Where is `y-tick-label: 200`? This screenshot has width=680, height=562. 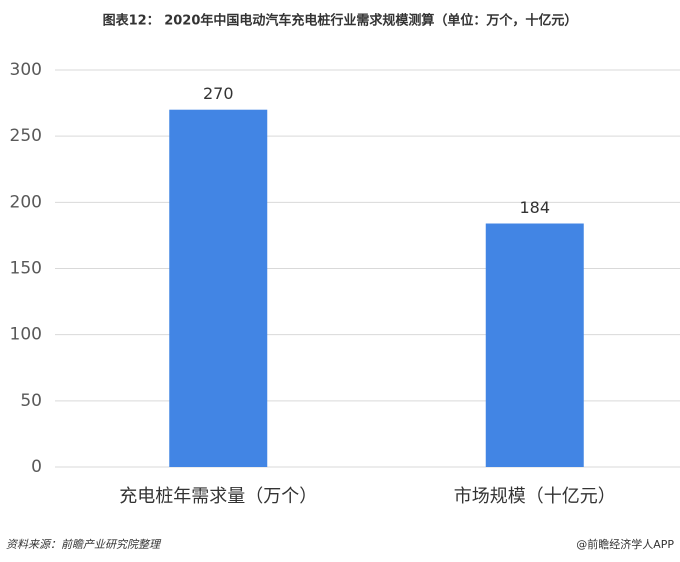 y-tick-label: 200 is located at coordinates (26, 202).